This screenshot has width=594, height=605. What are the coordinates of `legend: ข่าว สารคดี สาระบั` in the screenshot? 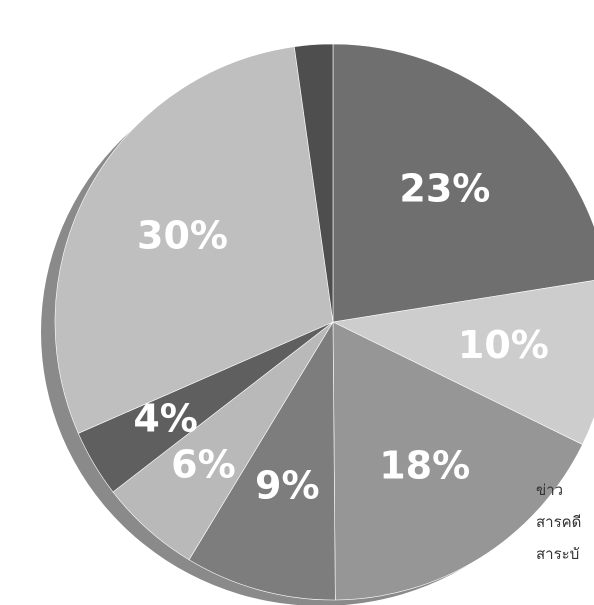 It's located at (565, 526).